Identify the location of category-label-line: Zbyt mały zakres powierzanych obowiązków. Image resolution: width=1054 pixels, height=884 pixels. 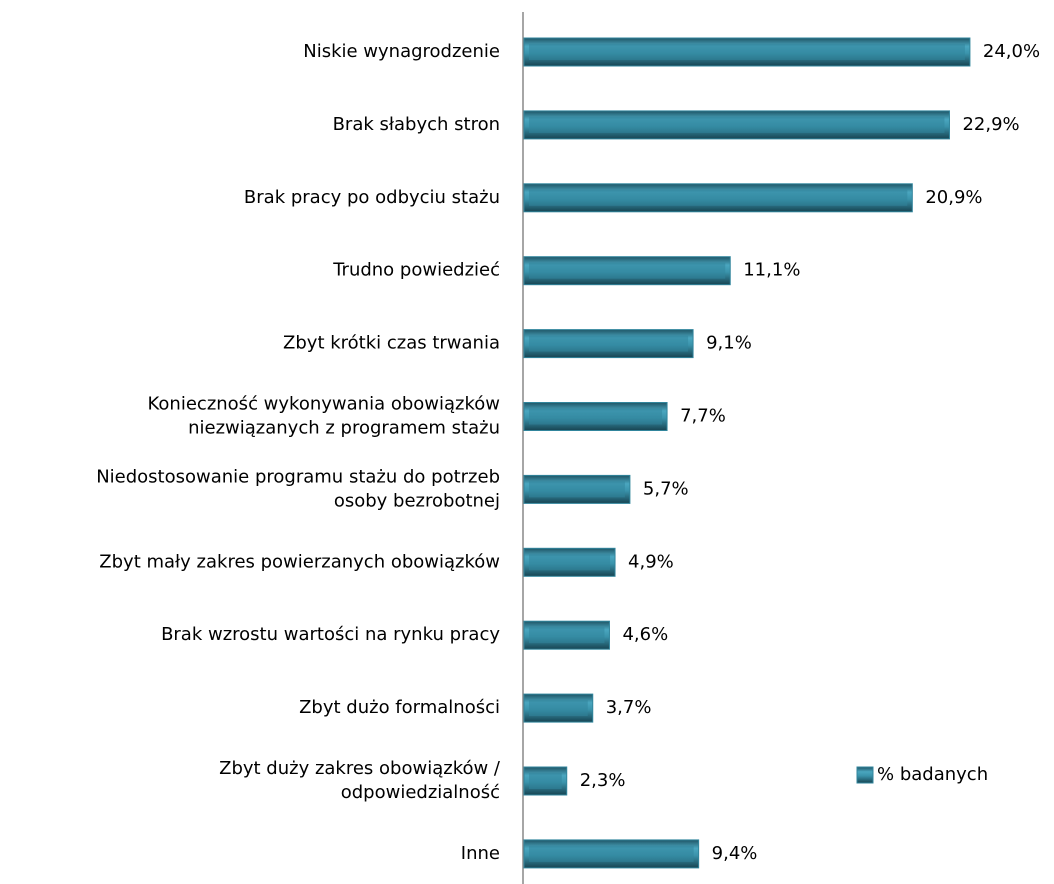
(299, 561).